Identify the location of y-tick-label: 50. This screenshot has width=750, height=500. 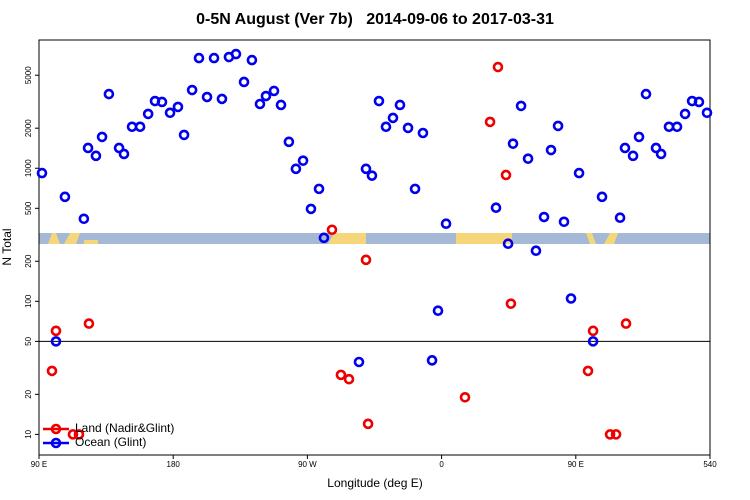
(28, 340).